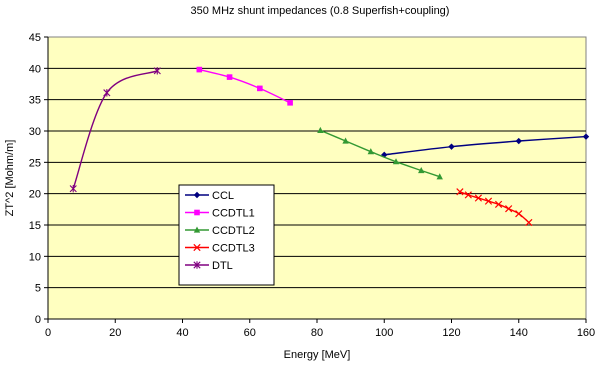 The image size is (595, 367). I want to click on x-tick-label: 60, so click(250, 333).